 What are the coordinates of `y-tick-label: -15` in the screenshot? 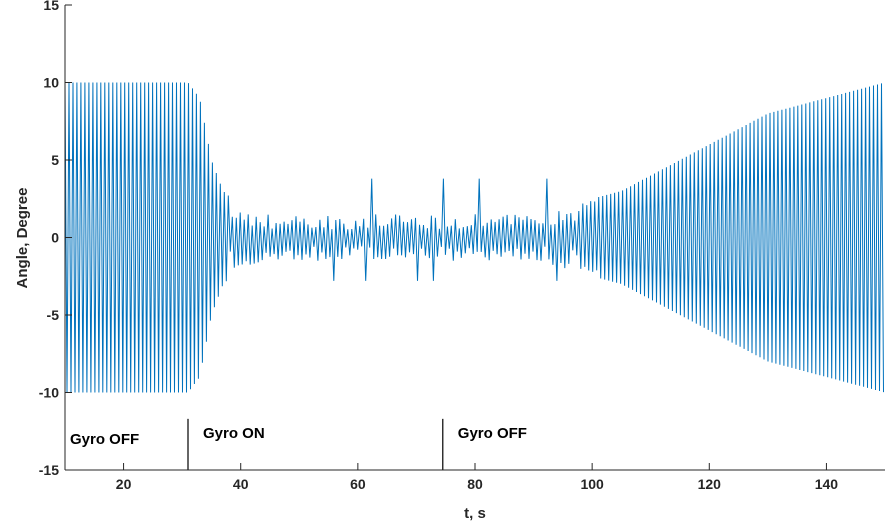 It's located at (49, 470).